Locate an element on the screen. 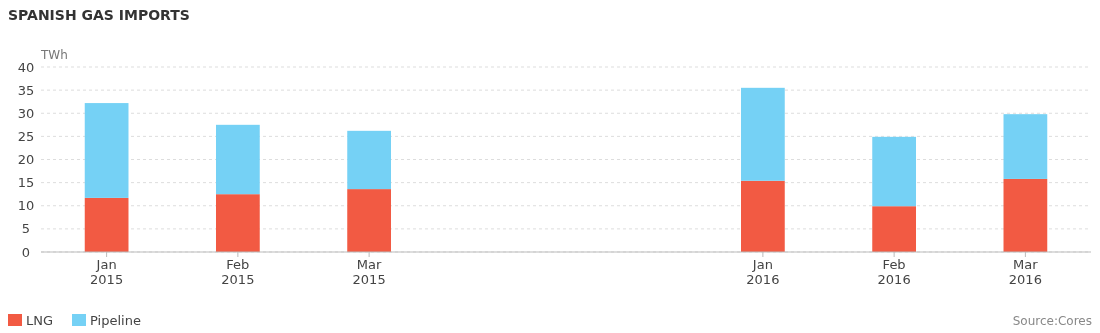  x-tick-label: Mar 2015 is located at coordinates (369, 272).